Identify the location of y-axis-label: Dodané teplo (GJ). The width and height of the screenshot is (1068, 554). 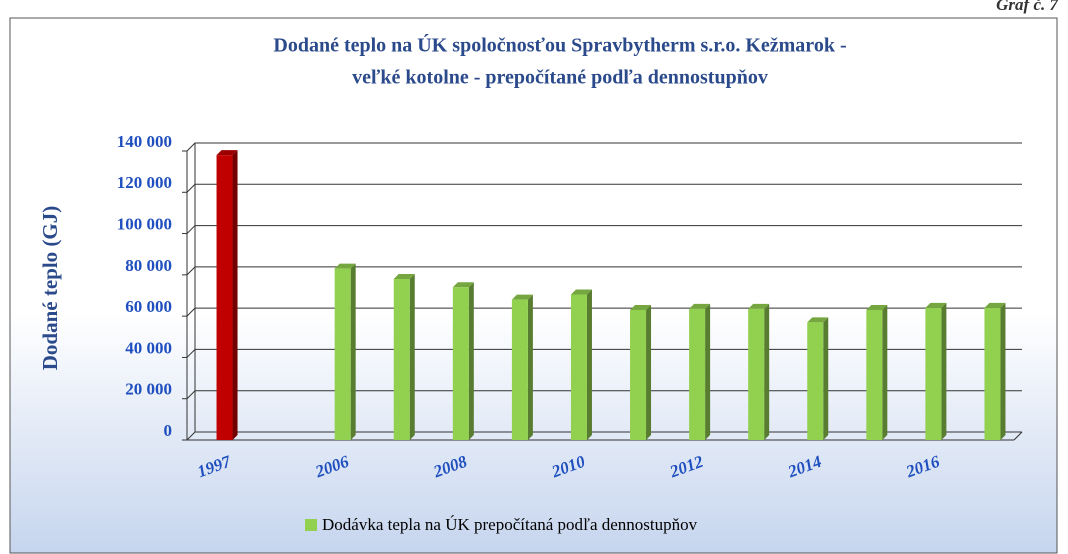
(50, 288).